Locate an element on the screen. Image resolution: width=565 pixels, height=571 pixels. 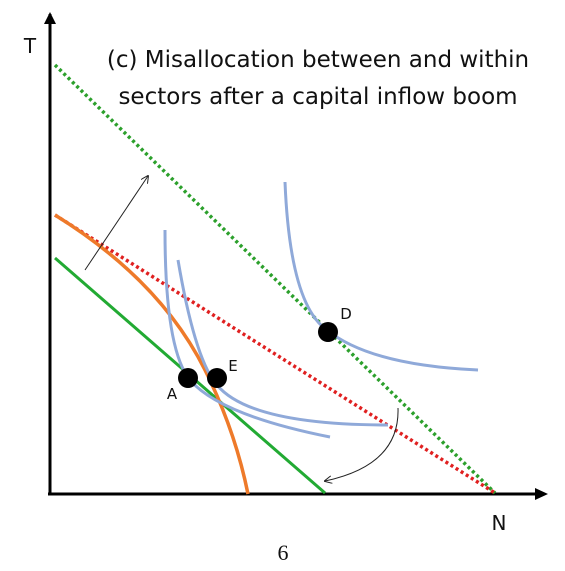
point-e is located at coordinates (217, 378).